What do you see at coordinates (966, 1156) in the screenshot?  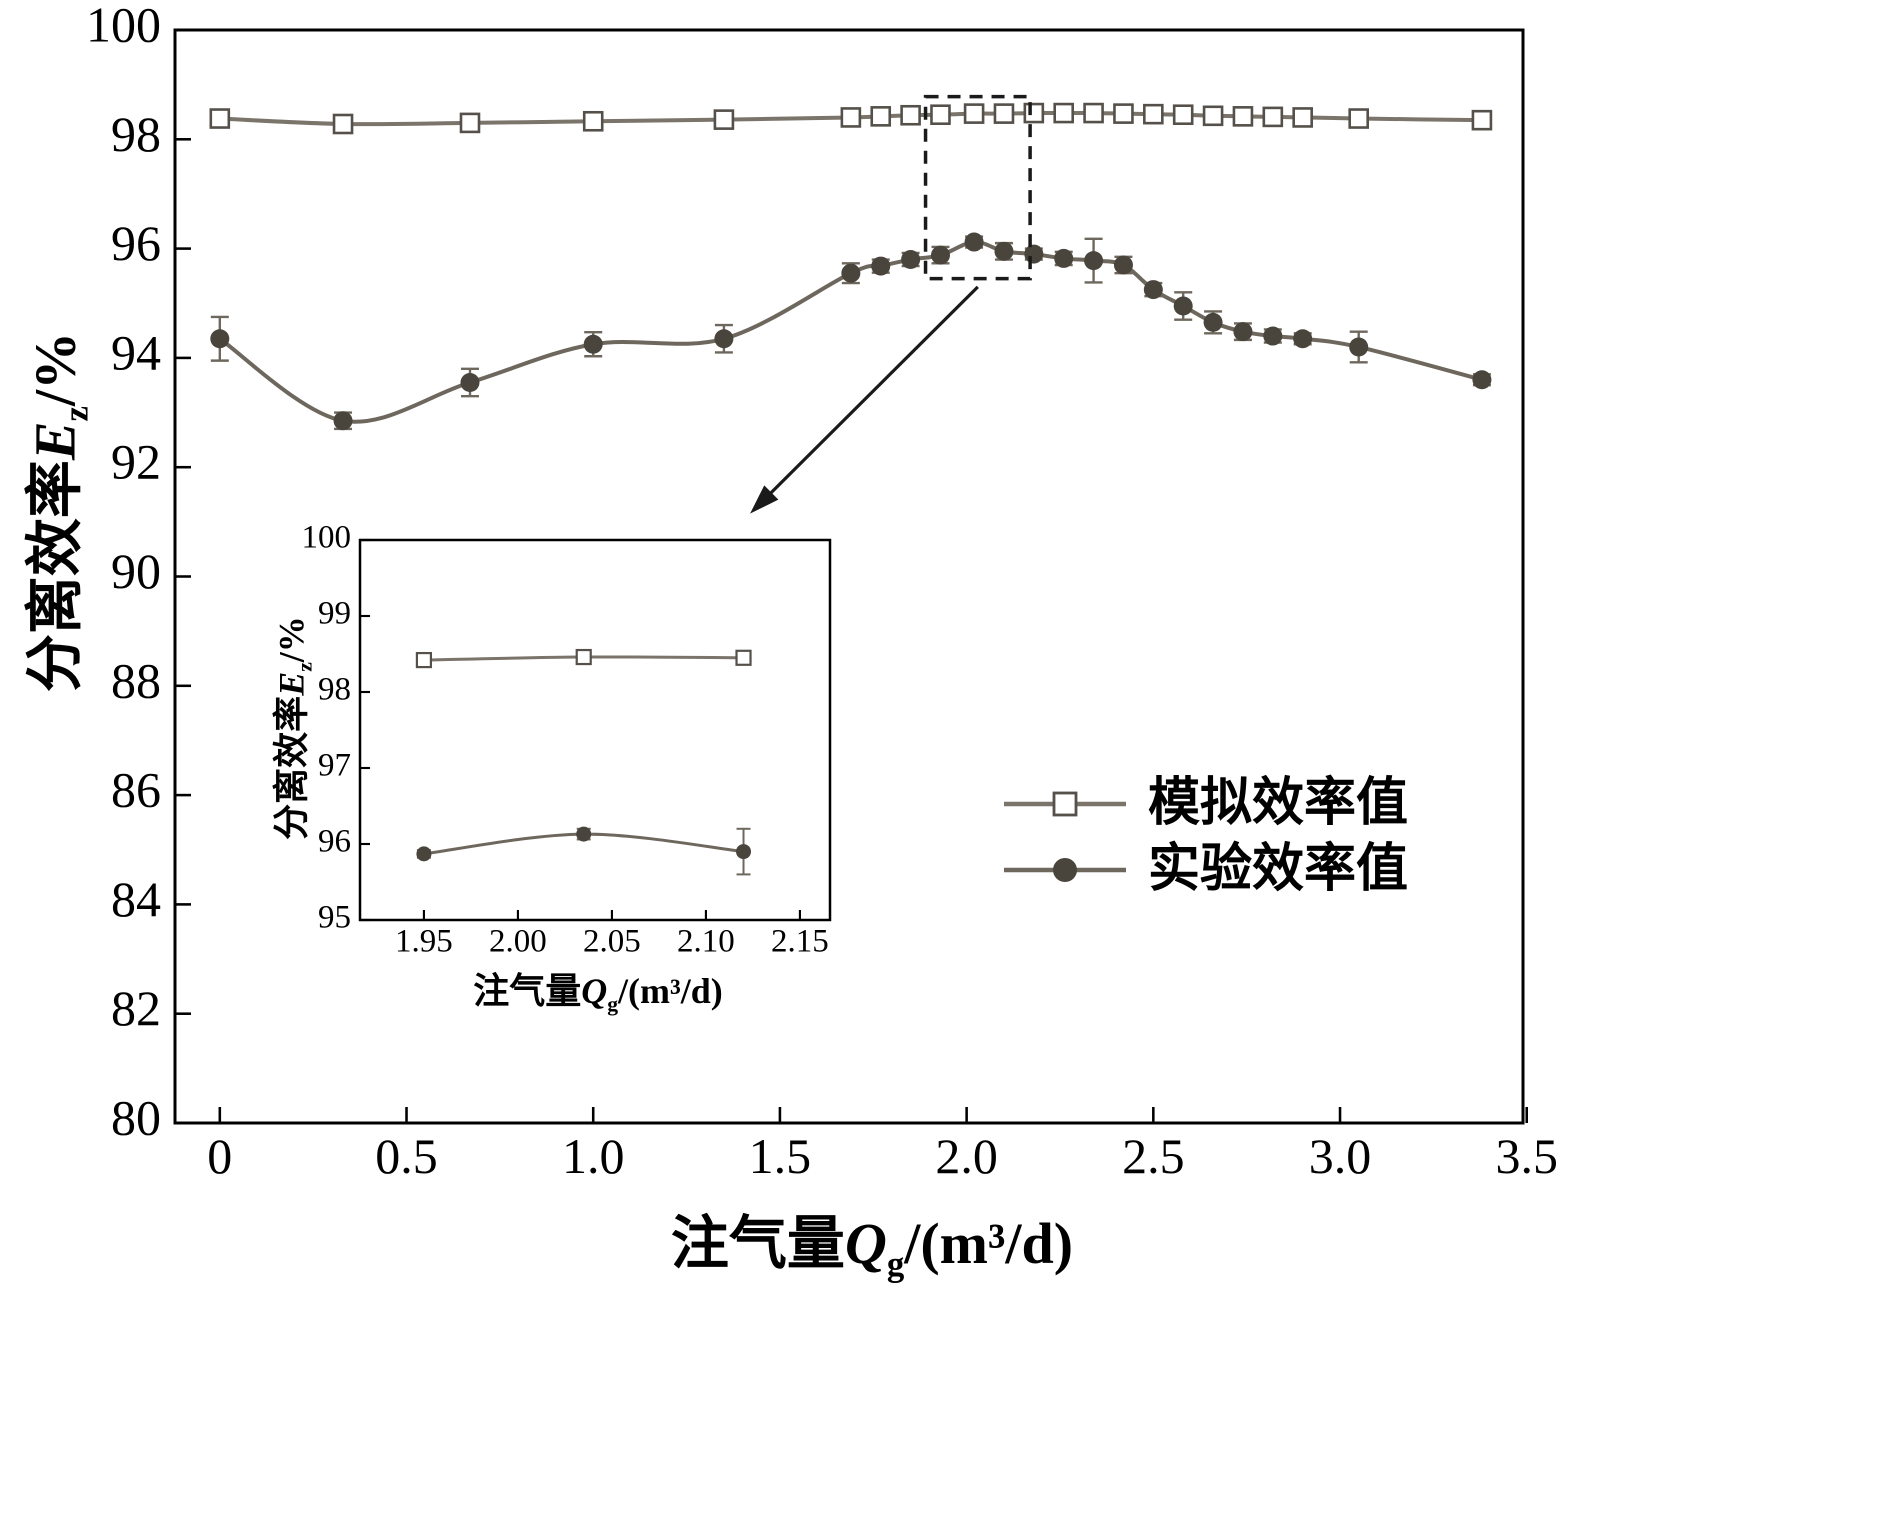 I see `main-plot-x-tick-label: 2.0` at bounding box center [966, 1156].